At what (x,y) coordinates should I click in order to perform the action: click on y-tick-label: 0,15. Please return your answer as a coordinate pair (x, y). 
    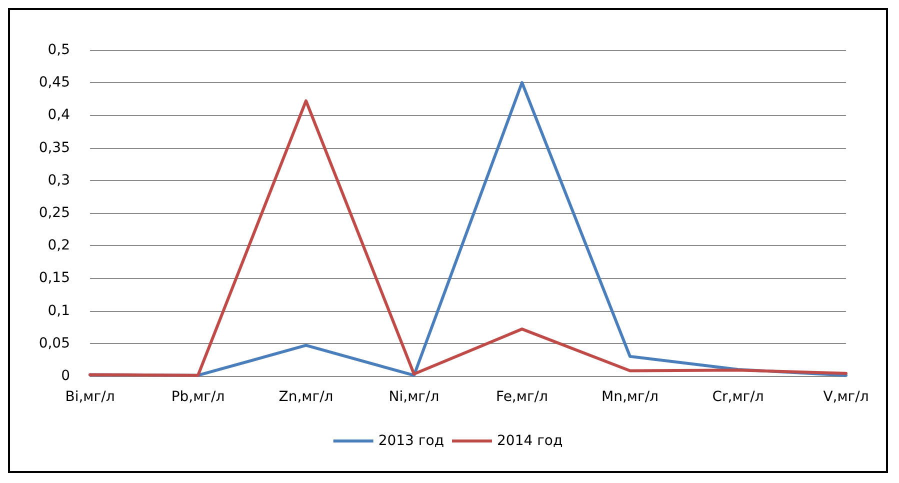
    Looking at the image, I should click on (54, 278).